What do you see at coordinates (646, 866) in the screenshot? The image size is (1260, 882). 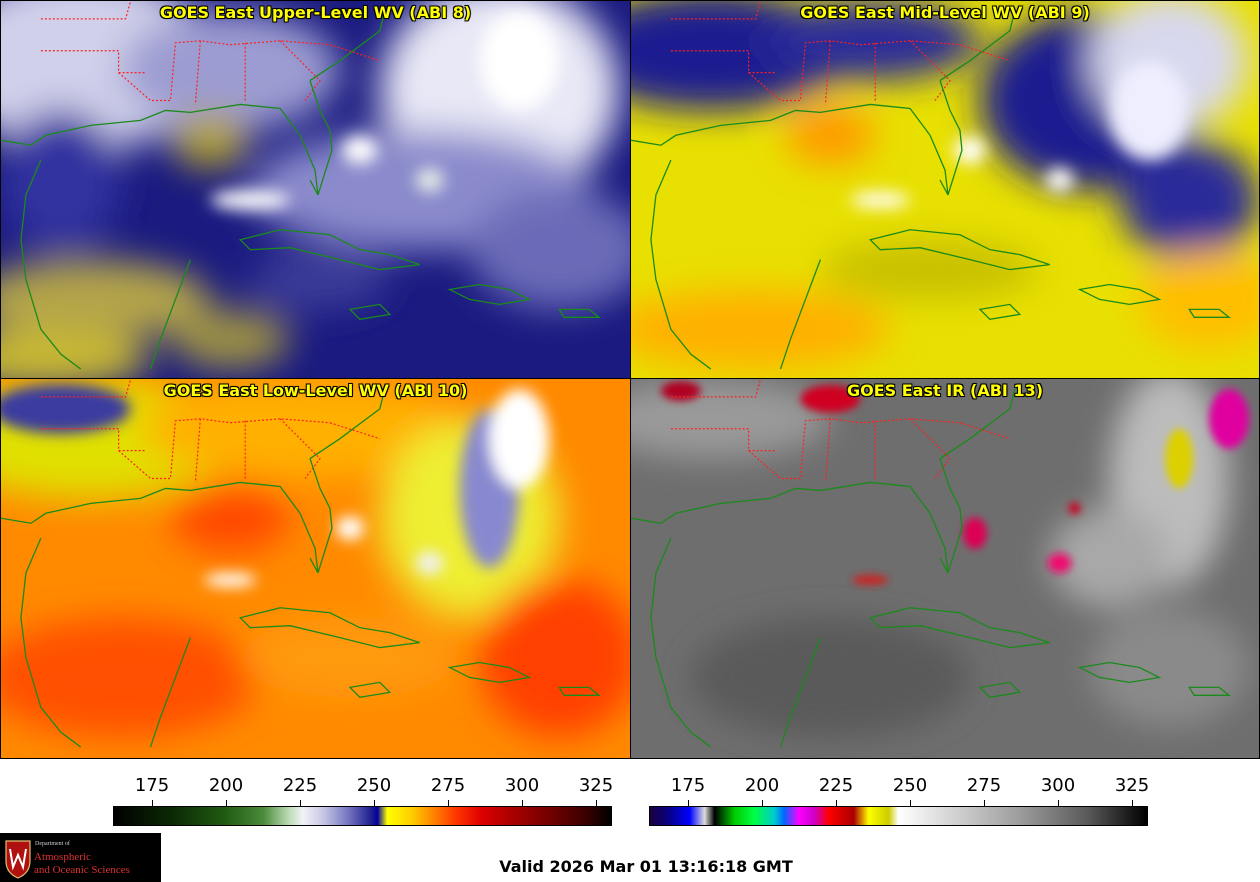 I see `valid-time: Valid 2026 Mar 01 13:16:18 GMT` at bounding box center [646, 866].